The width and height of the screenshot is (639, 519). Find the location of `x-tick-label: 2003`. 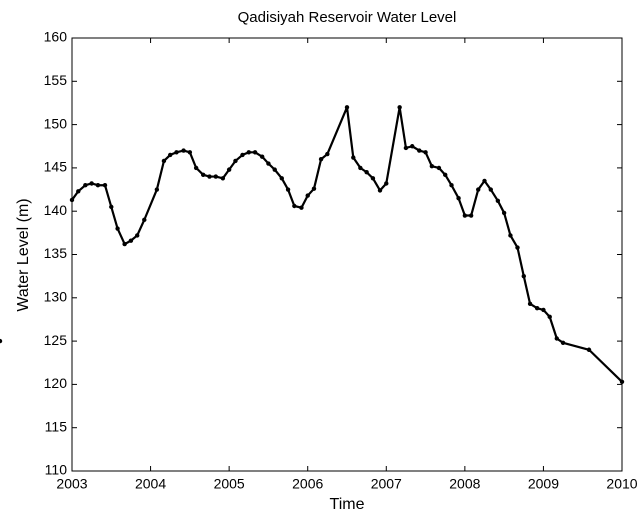

x-tick-label: 2003 is located at coordinates (71, 484).